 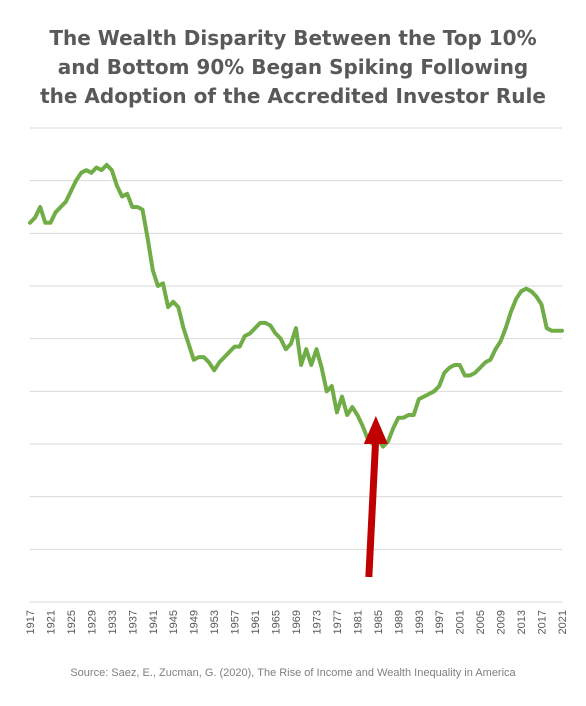 What do you see at coordinates (338, 622) in the screenshot?
I see `x-tick-label: 1977` at bounding box center [338, 622].